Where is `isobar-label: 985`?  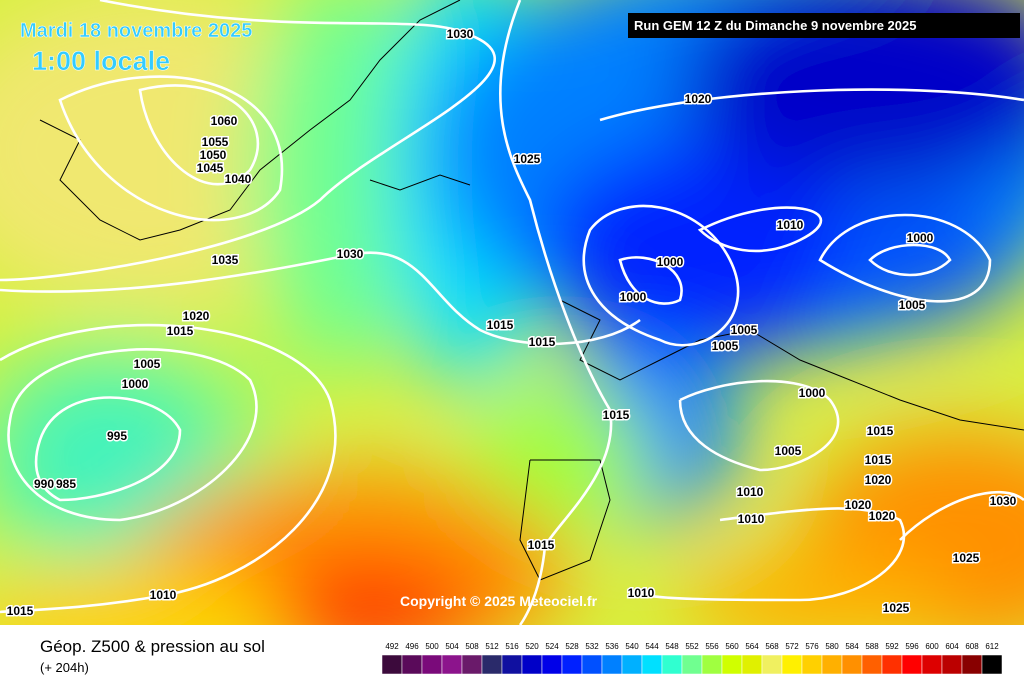
isobar-label: 985 is located at coordinates (66, 484).